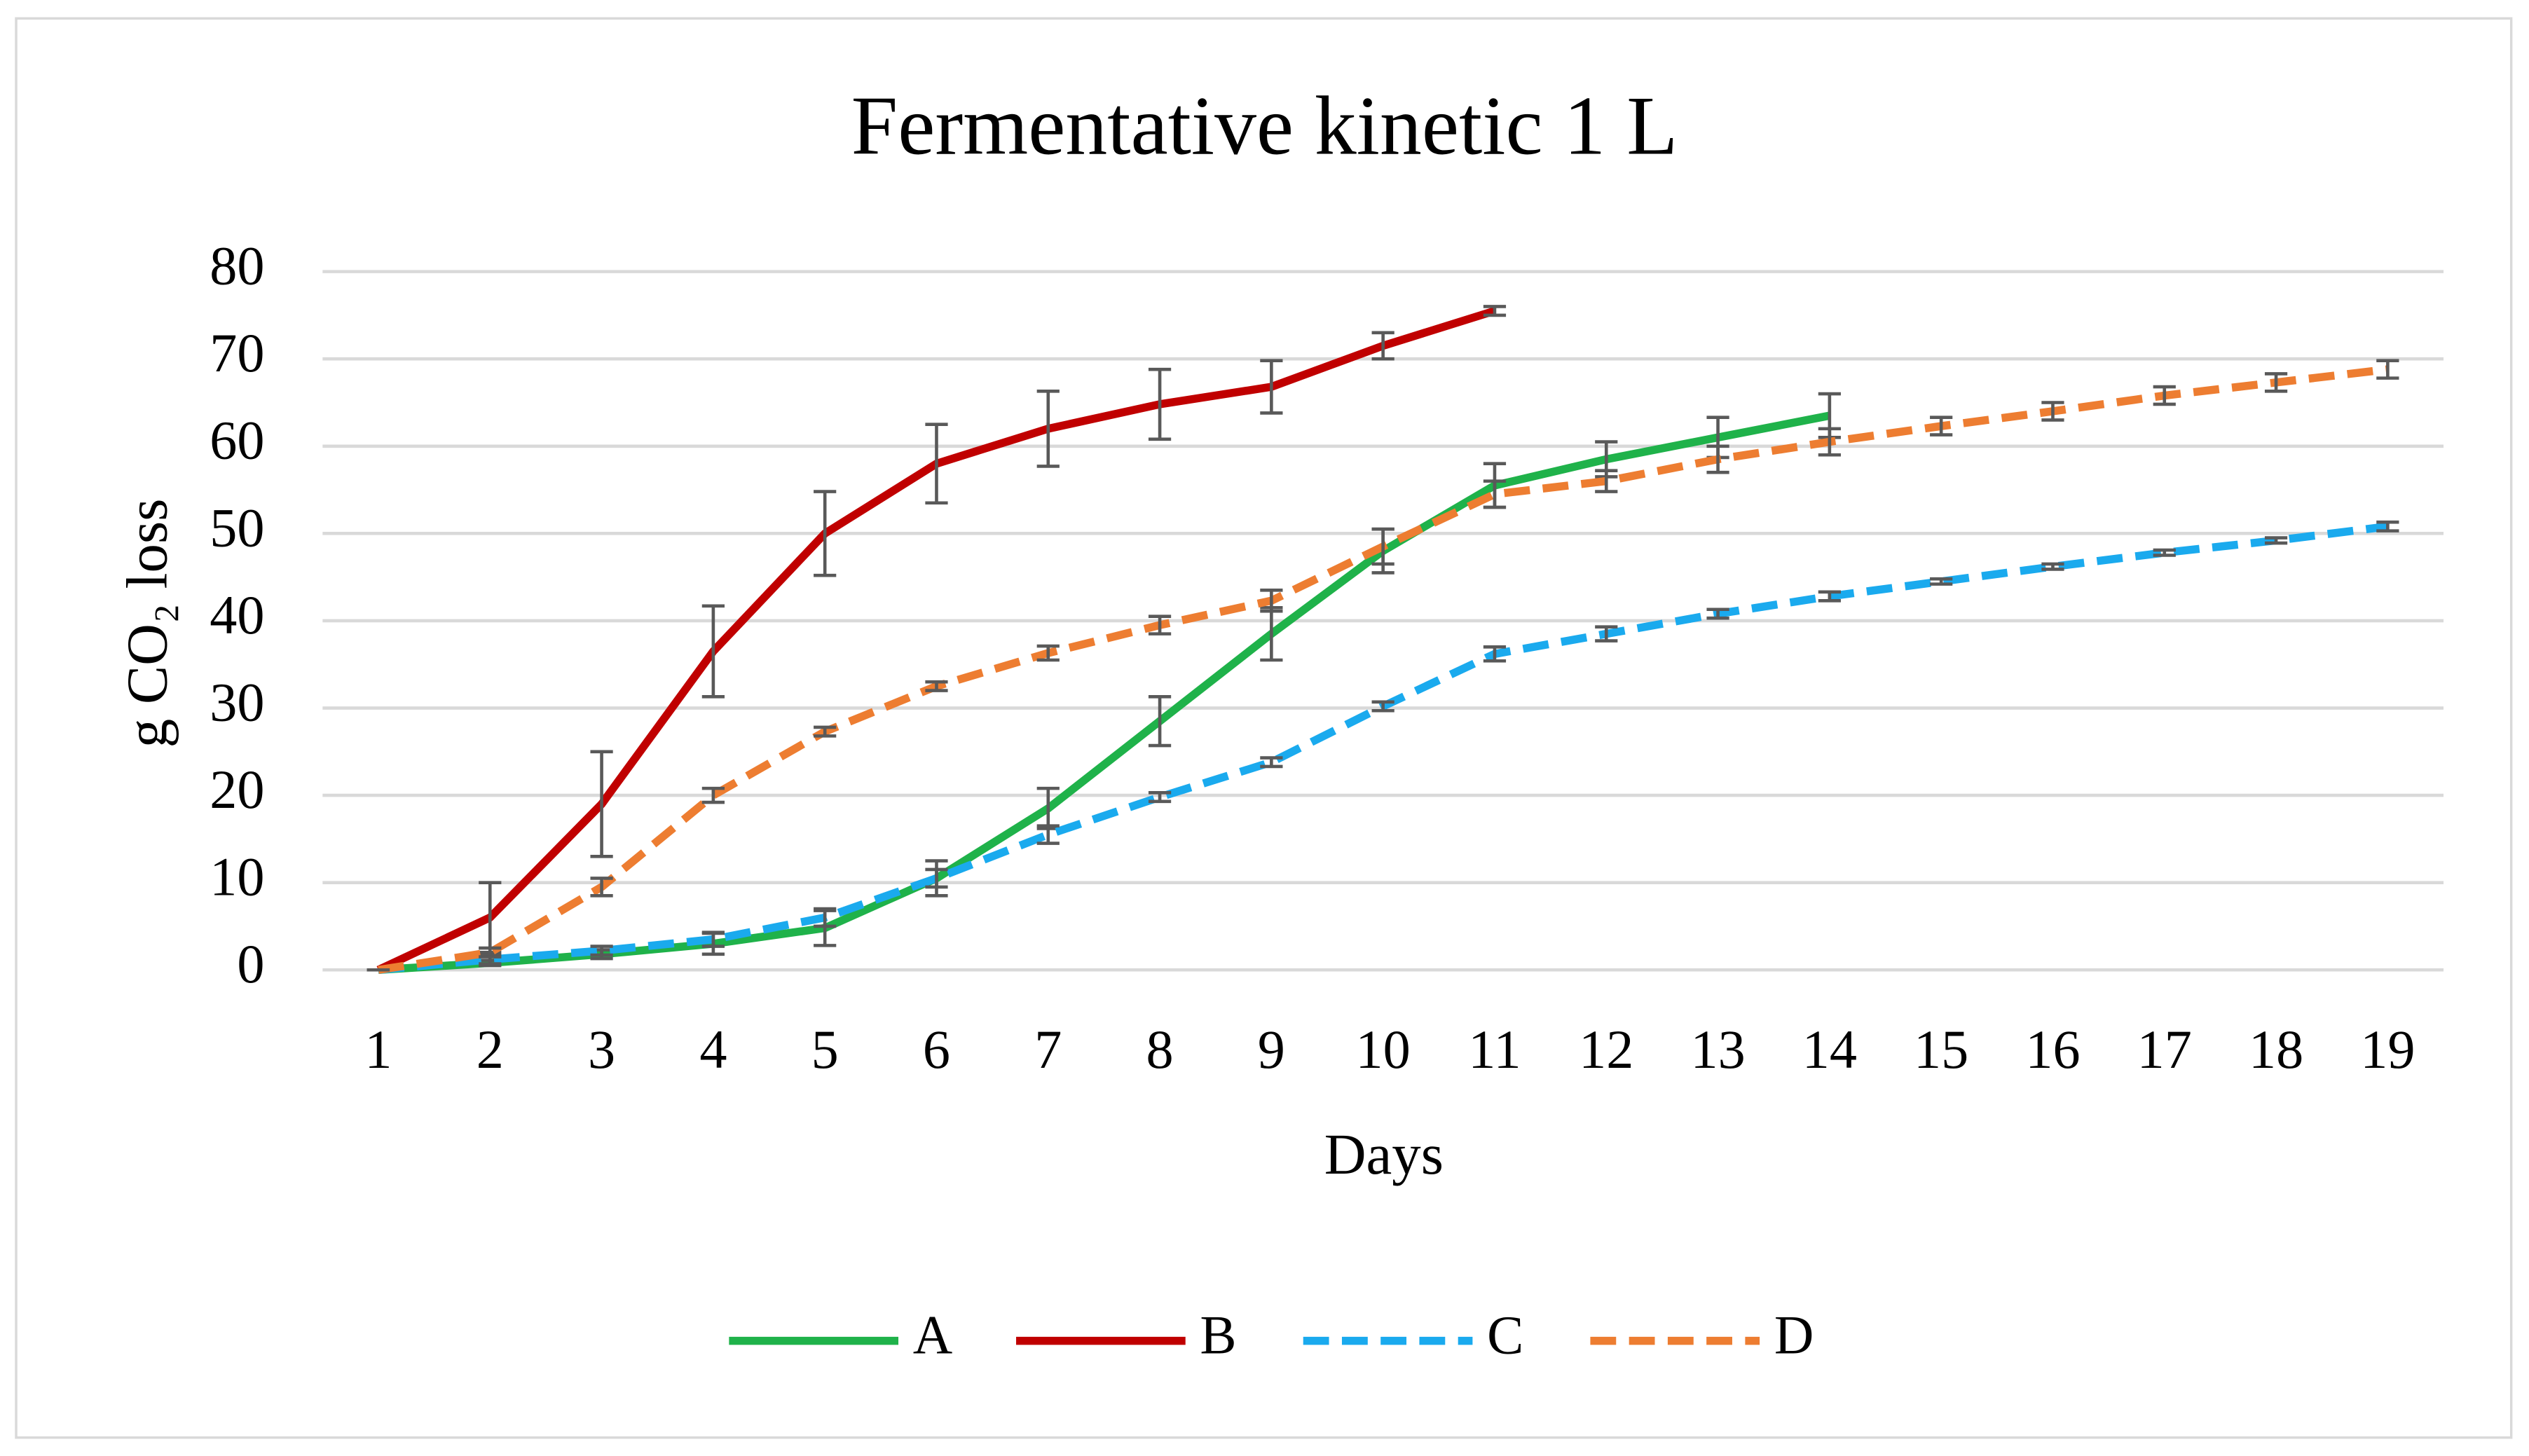 Image resolution: width=2529 pixels, height=1456 pixels. I want to click on x-tick-label: 10, so click(1383, 1049).